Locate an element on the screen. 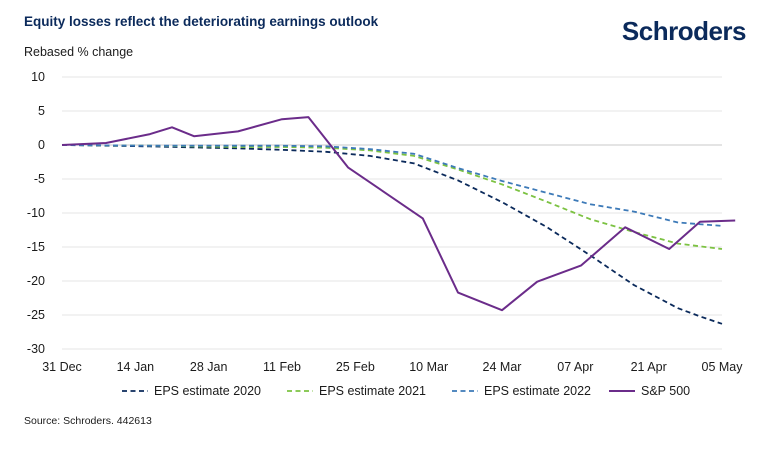 This screenshot has height=450, width=770. y-tick-label: -20 is located at coordinates (36, 281).